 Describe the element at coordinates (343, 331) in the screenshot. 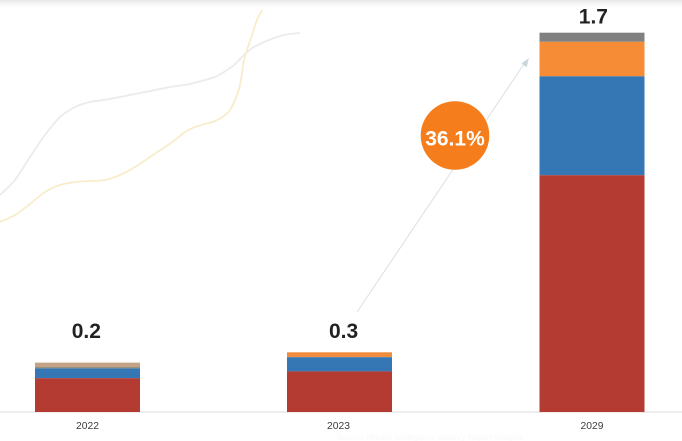

I see `svg-text: 0.3` at that location.